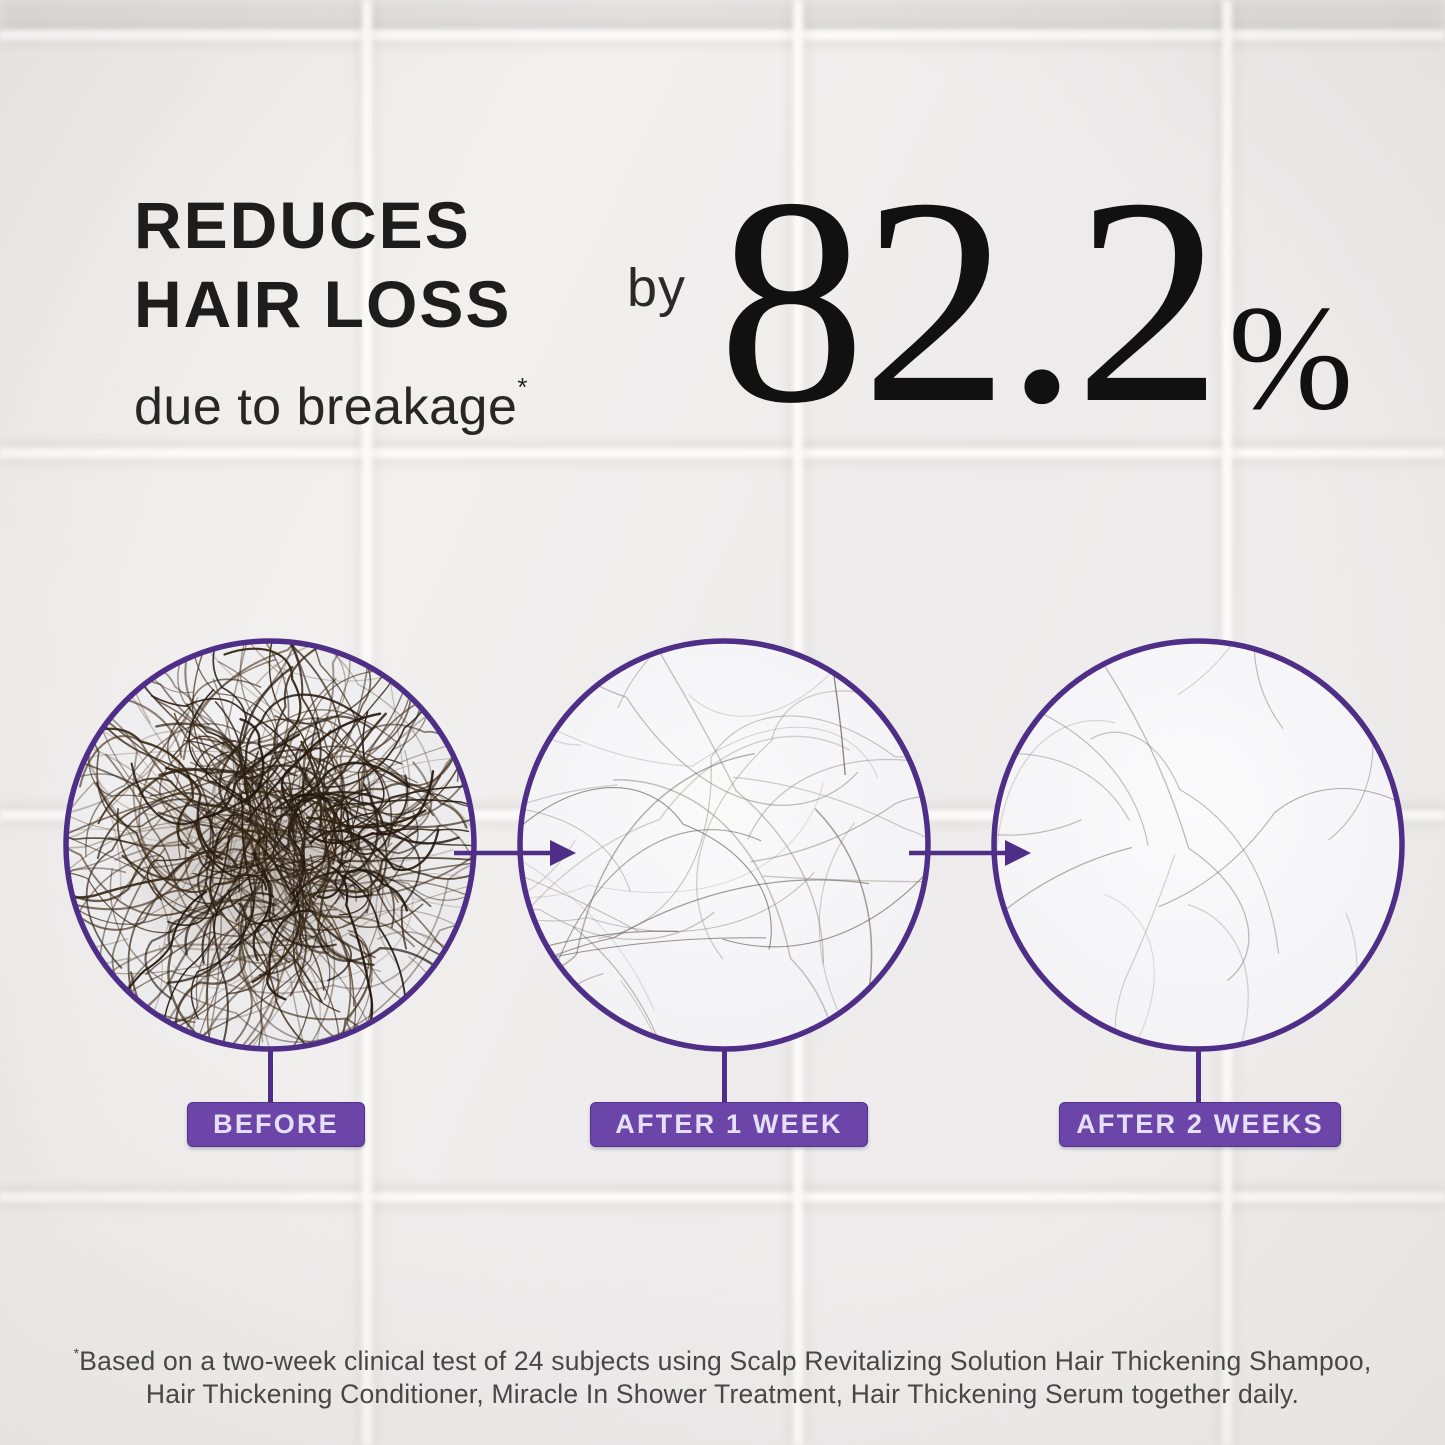  Describe the element at coordinates (522, 387) in the screenshot. I see `headline-footnote-marker: *` at that location.